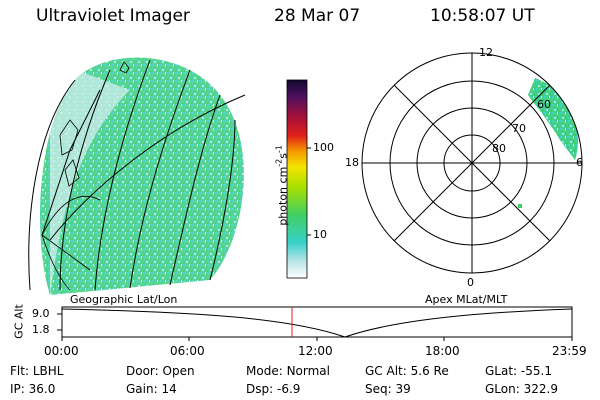 The width and height of the screenshot is (600, 400). Describe the element at coordinates (19, 371) in the screenshot. I see `flt-label: Flt:` at that location.